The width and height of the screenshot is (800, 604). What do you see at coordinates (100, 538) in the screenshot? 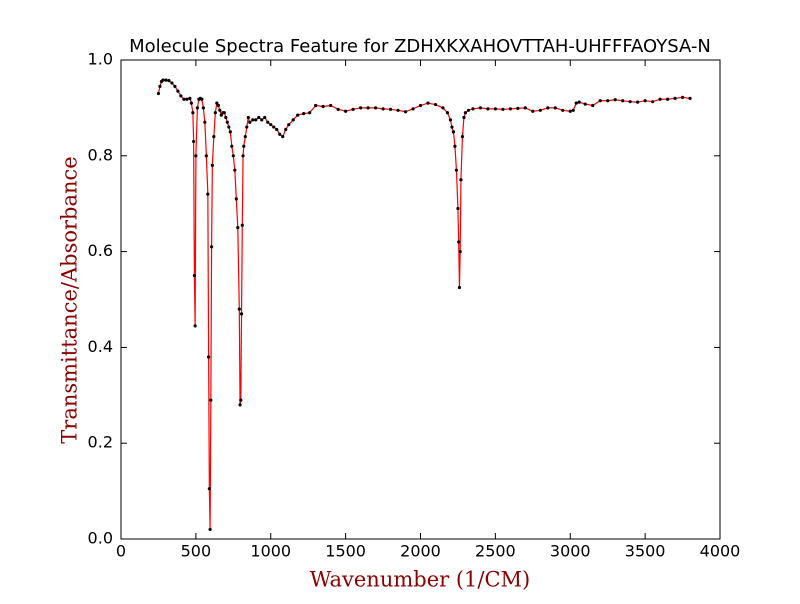
I see `y-tick-label: 0.0` at bounding box center [100, 538].